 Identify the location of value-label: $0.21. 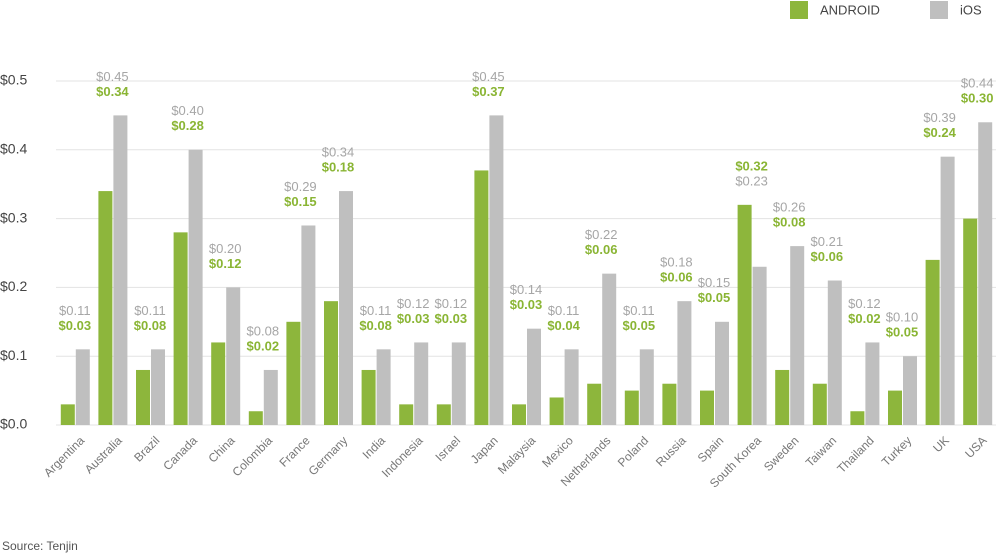
(827, 241).